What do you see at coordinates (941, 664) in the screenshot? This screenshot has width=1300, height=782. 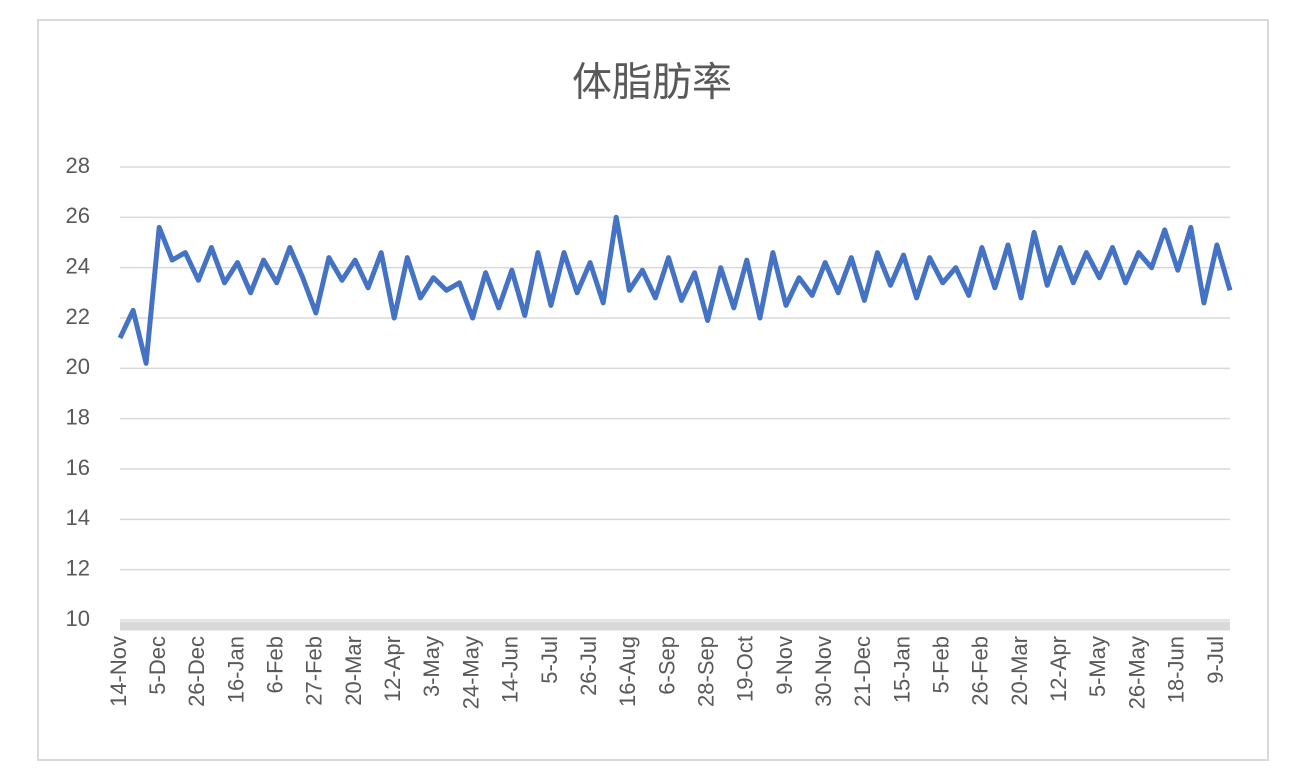 I see `x-tick-label: 5-Feb` at bounding box center [941, 664].